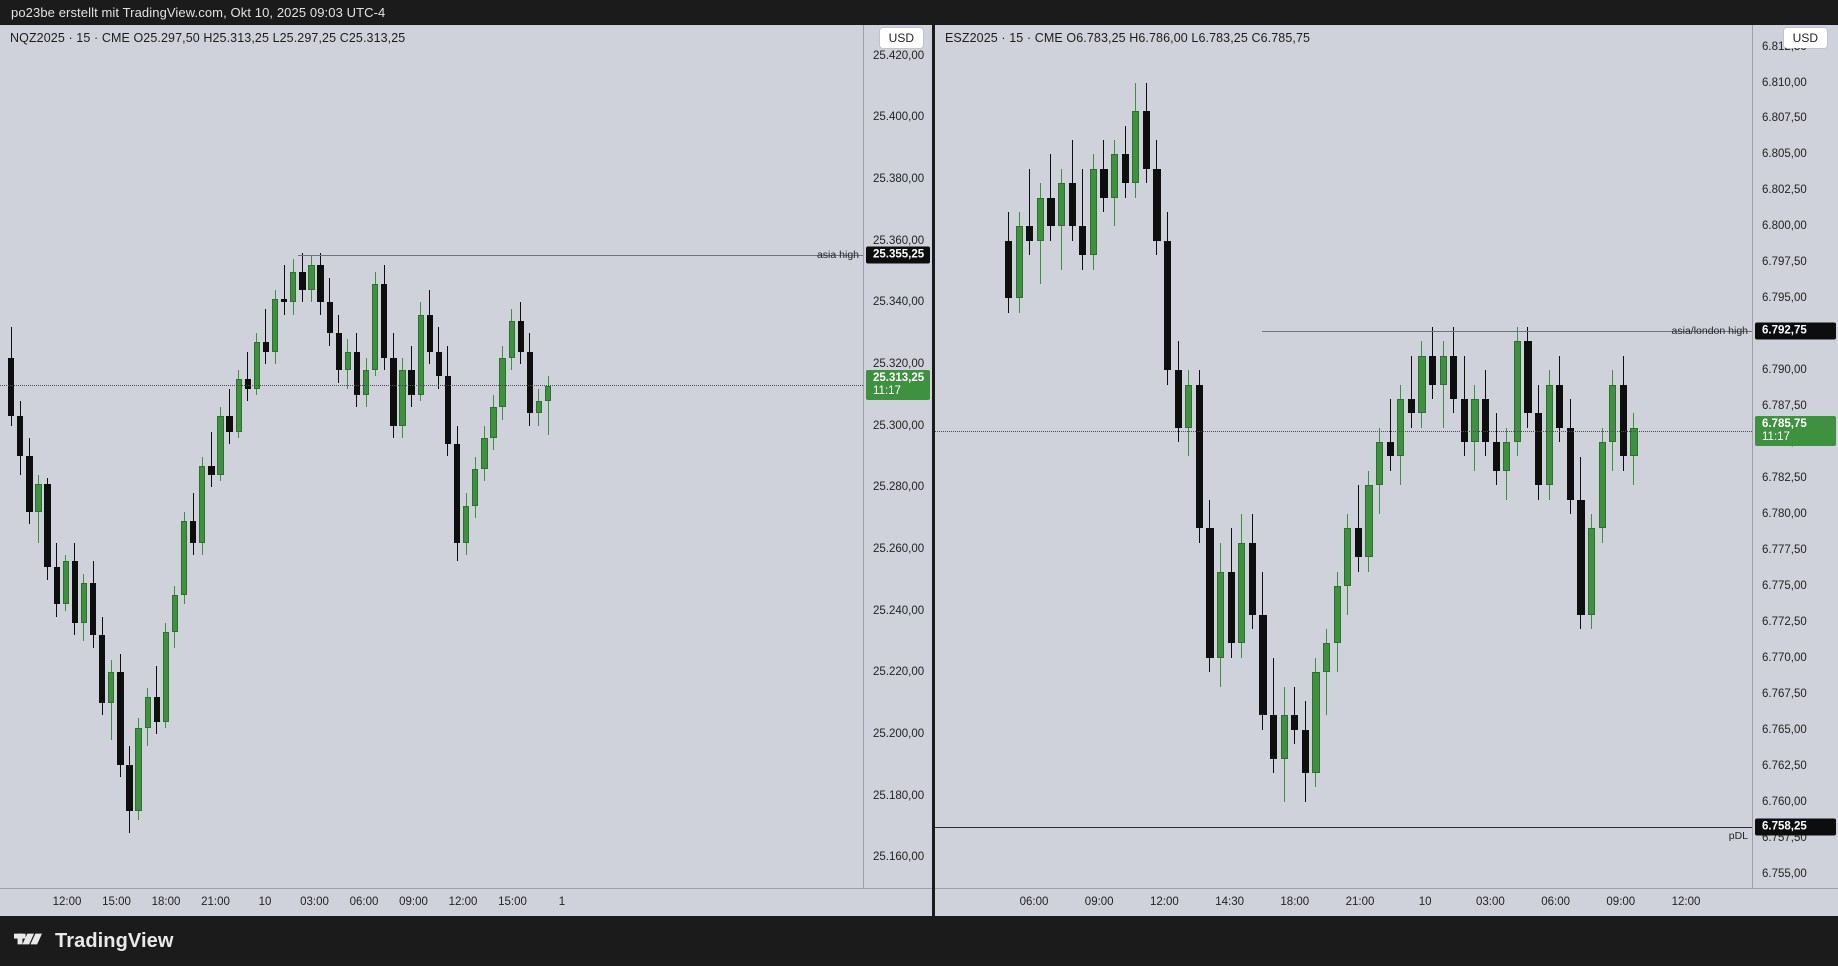 The height and width of the screenshot is (966, 1838). I want to click on price-tick: 6.810,00, so click(1784, 82).